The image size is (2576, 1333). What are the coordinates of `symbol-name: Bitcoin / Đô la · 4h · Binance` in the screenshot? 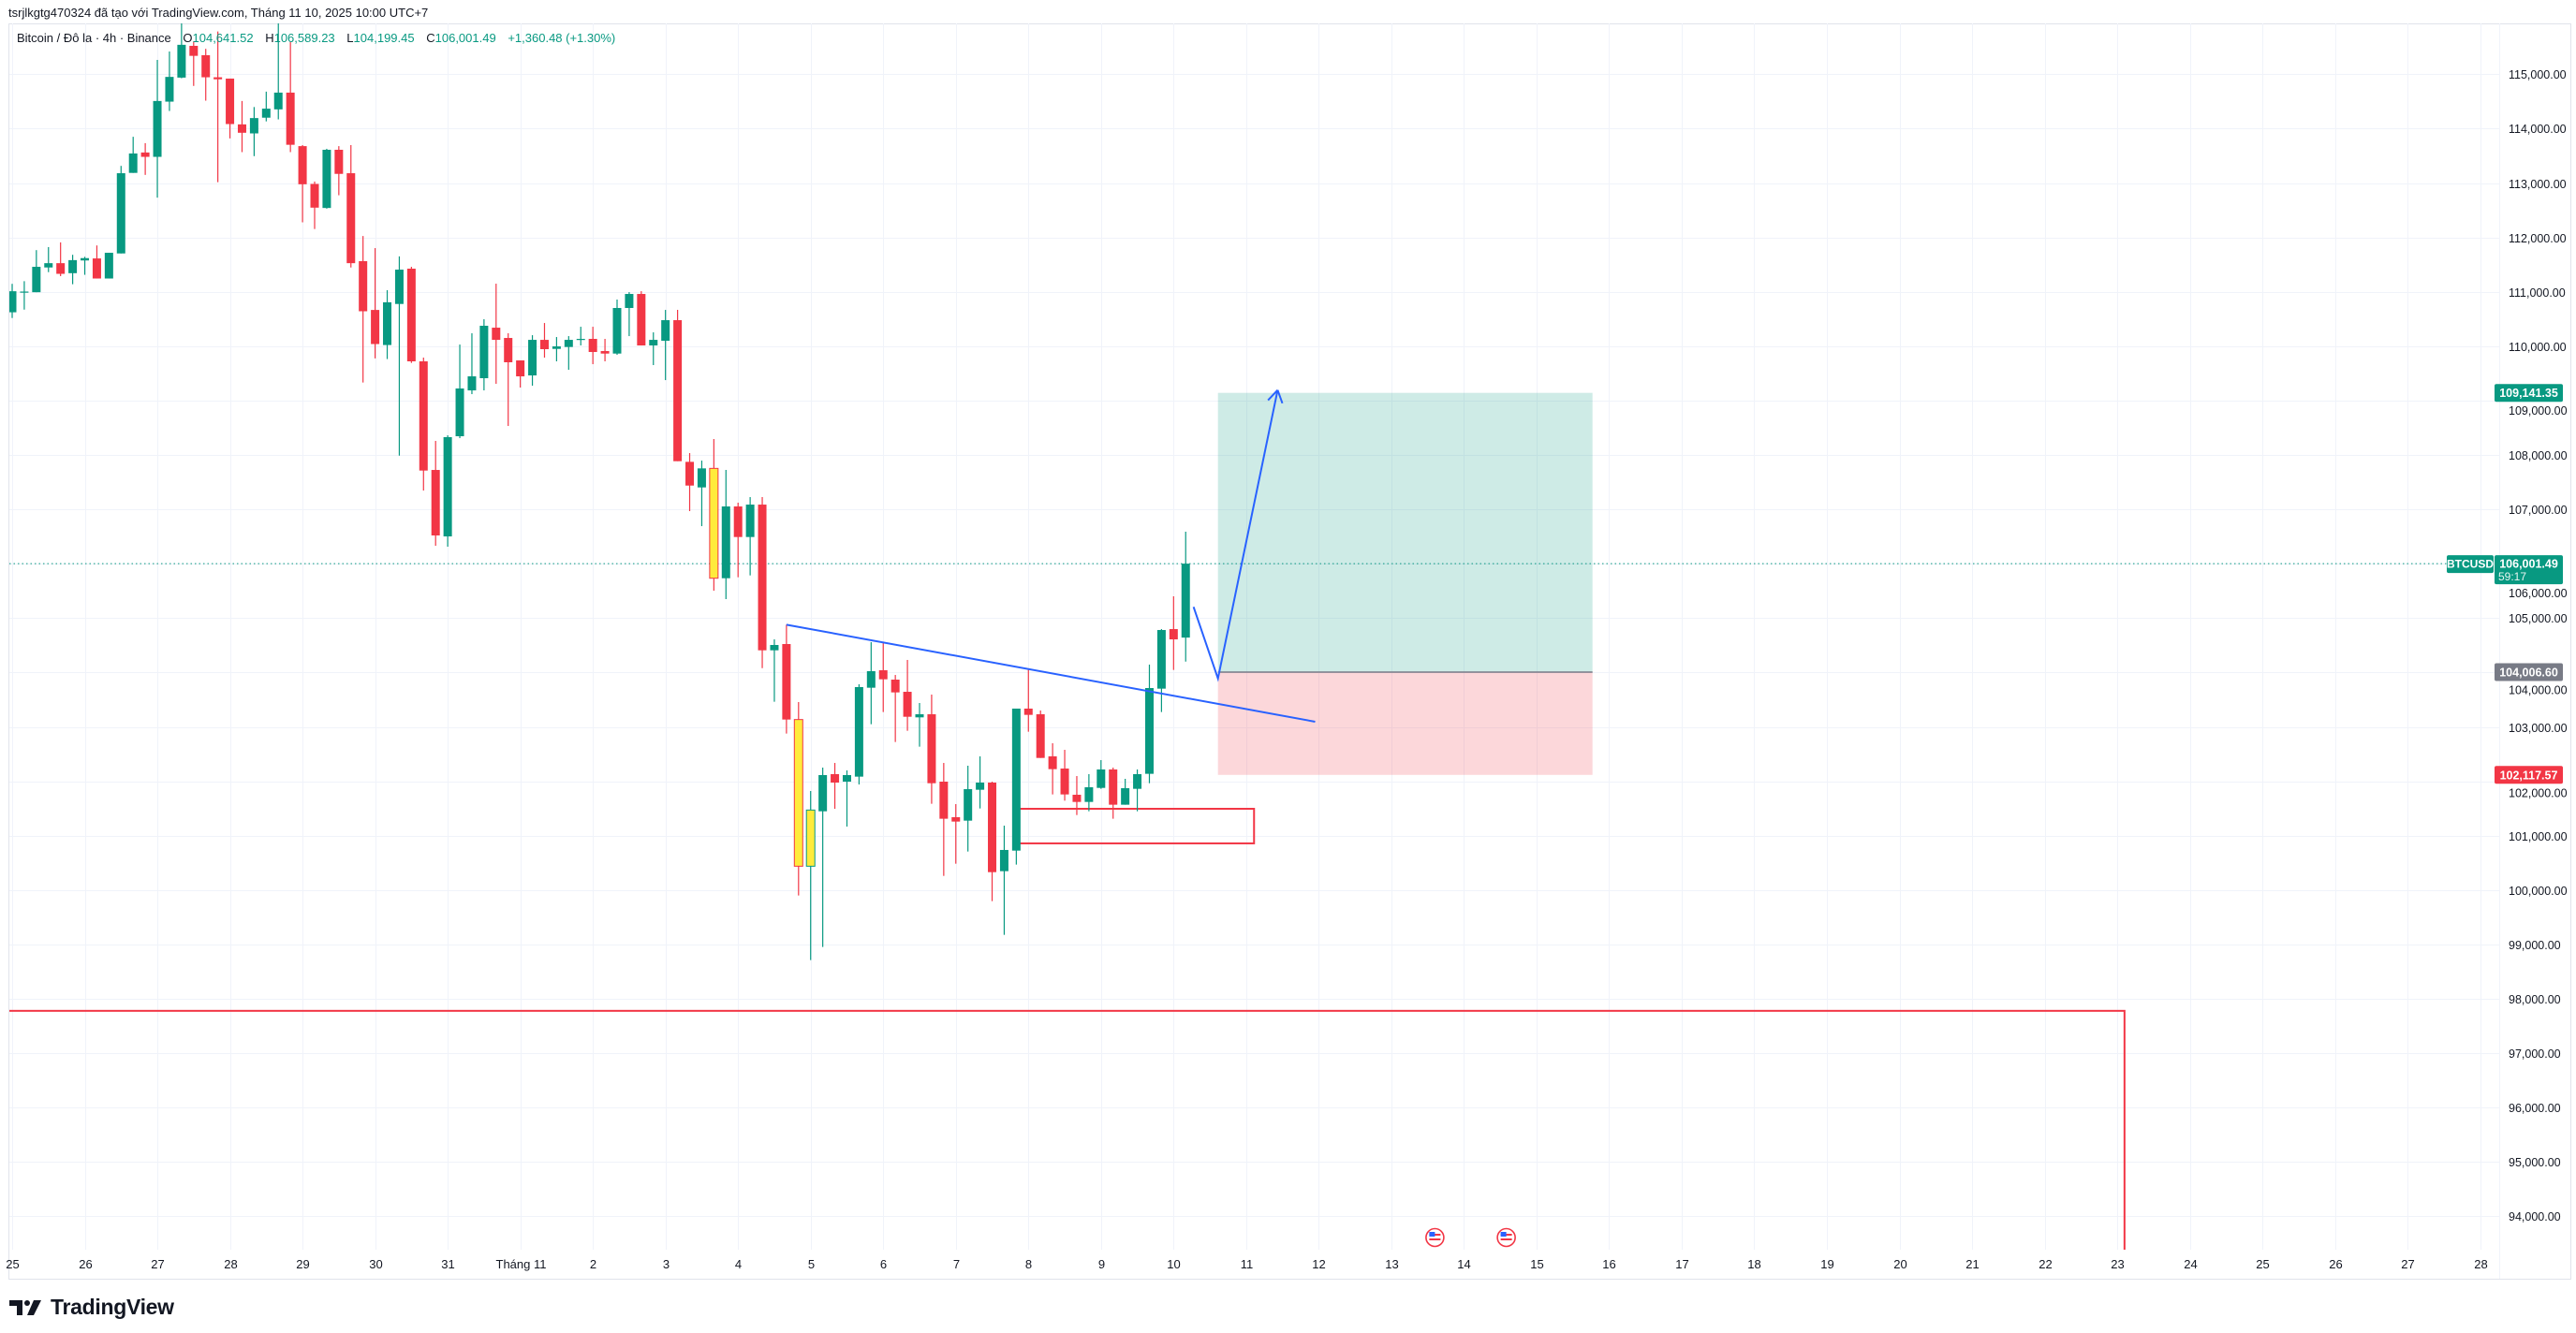 It's located at (94, 38).